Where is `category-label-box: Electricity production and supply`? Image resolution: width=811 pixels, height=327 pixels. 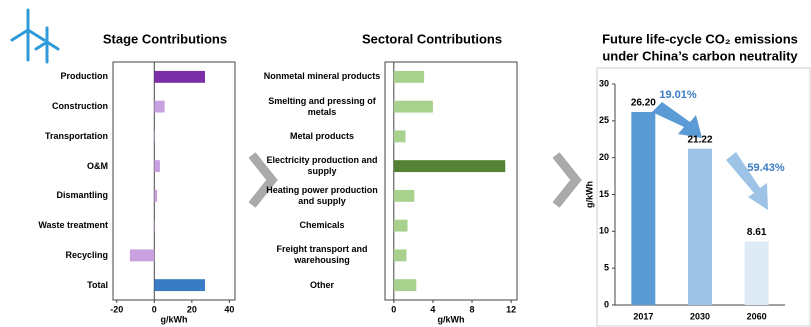
category-label-box: Electricity production and supply is located at coordinates (322, 166).